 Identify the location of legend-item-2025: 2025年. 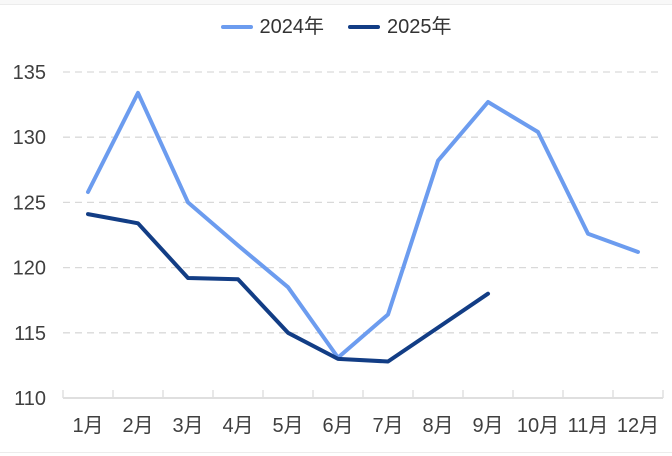
(400, 27).